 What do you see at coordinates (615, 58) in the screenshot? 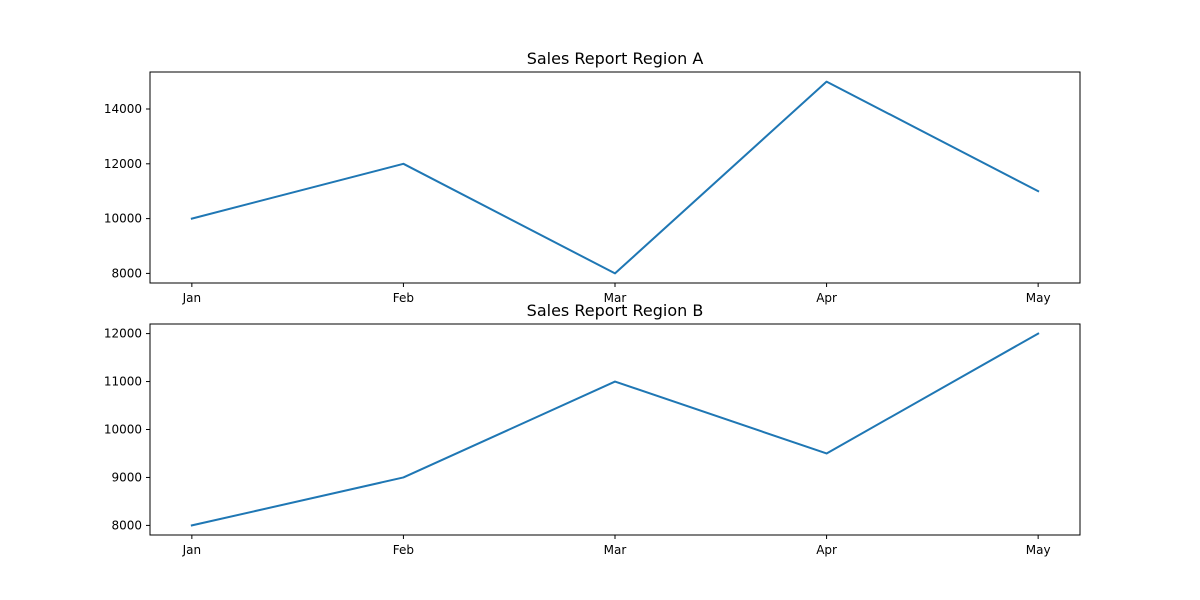
I see `chart-title: Sales Report Region A` at bounding box center [615, 58].